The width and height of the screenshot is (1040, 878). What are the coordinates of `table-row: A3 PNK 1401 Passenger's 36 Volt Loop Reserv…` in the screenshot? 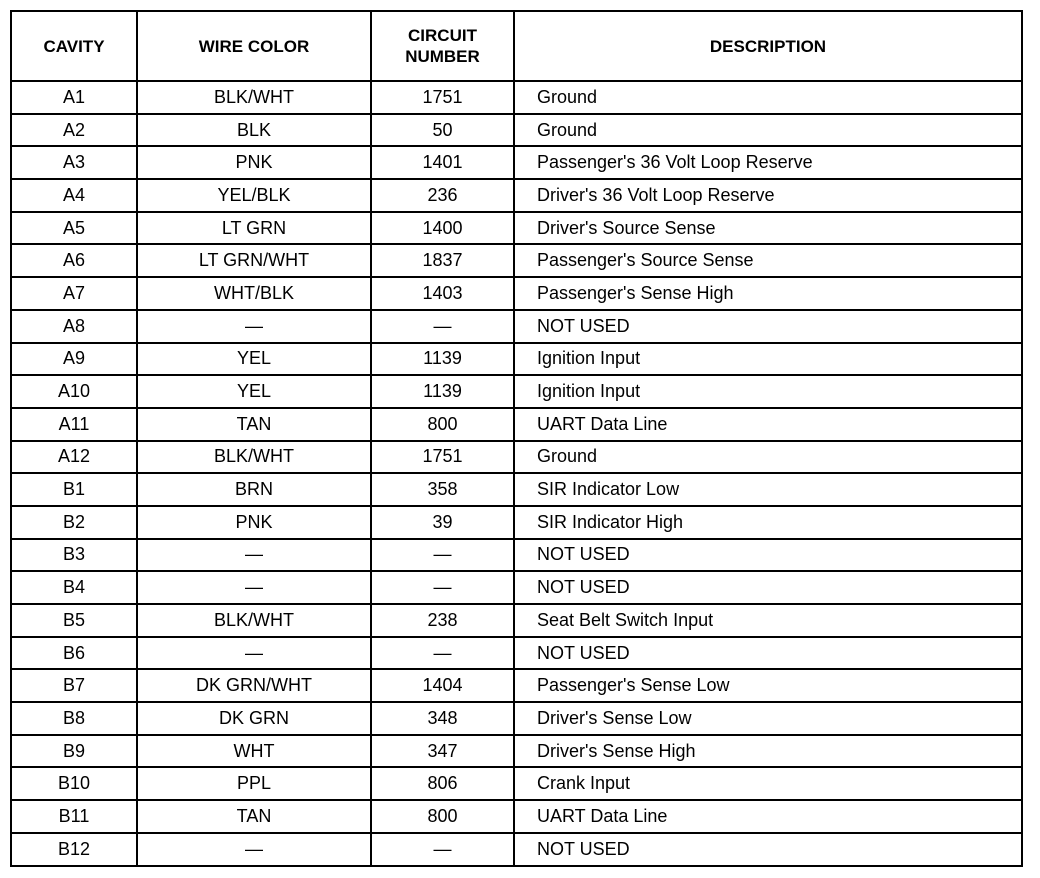 It's located at (516, 163).